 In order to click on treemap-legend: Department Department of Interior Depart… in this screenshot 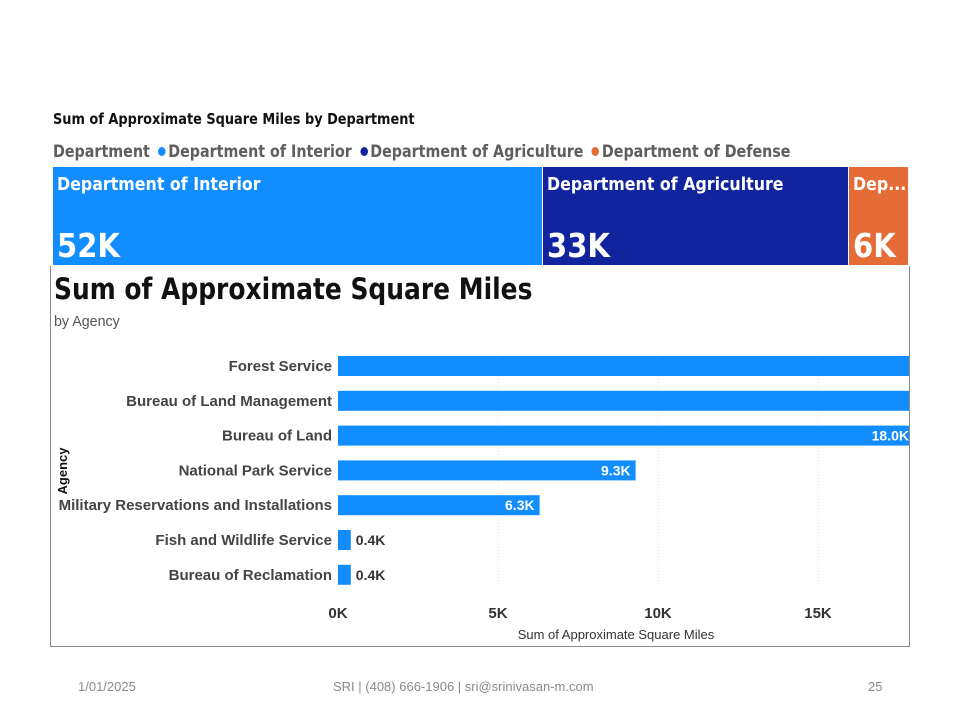, I will do `click(421, 152)`.